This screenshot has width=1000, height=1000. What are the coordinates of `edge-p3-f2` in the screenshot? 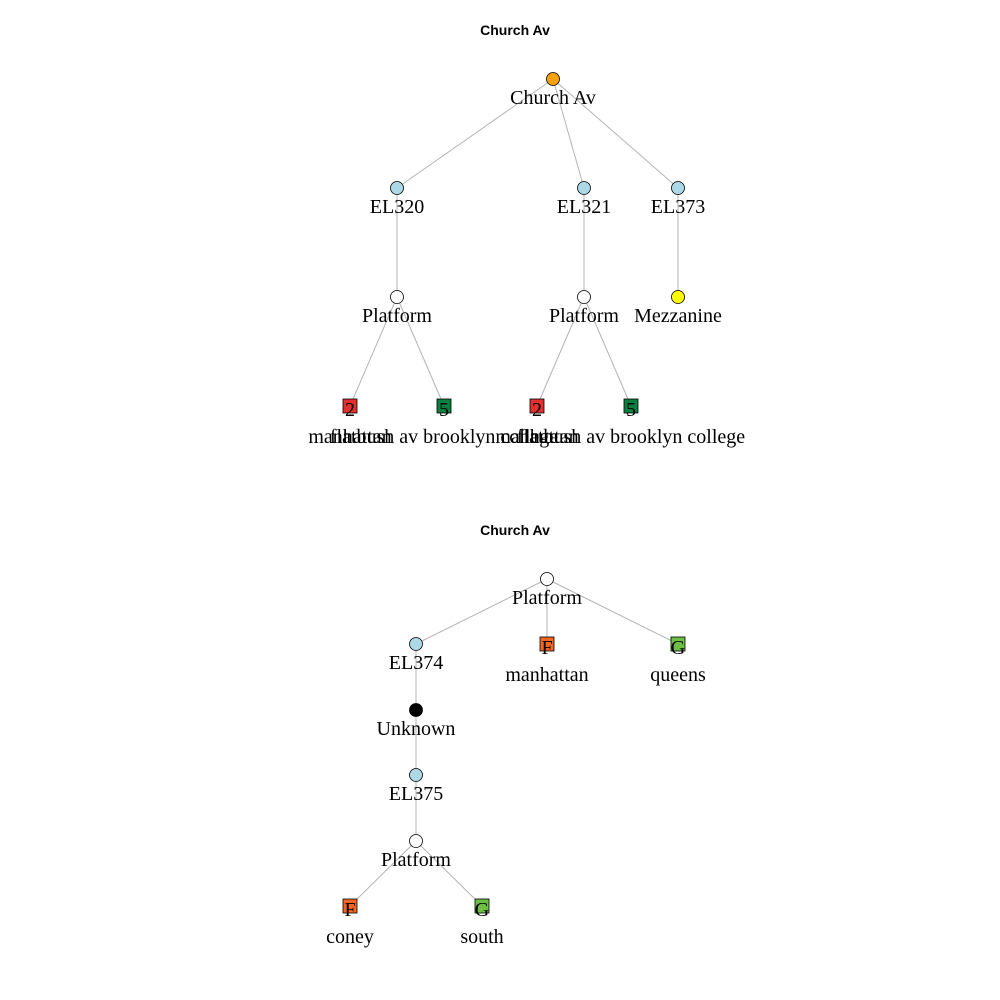 It's located at (383, 873).